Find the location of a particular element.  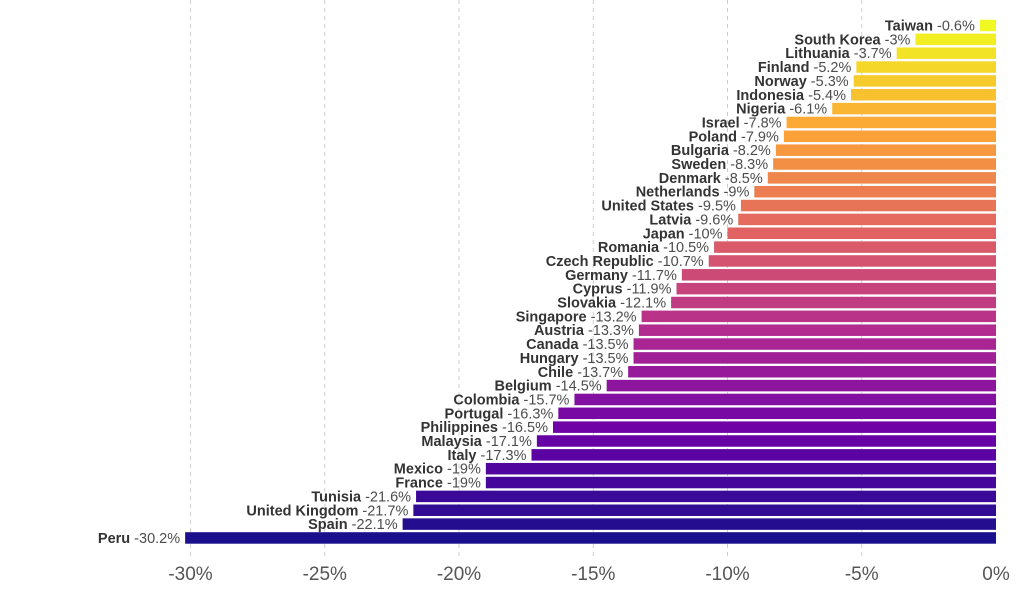

value-label: -10% is located at coordinates (706, 234).